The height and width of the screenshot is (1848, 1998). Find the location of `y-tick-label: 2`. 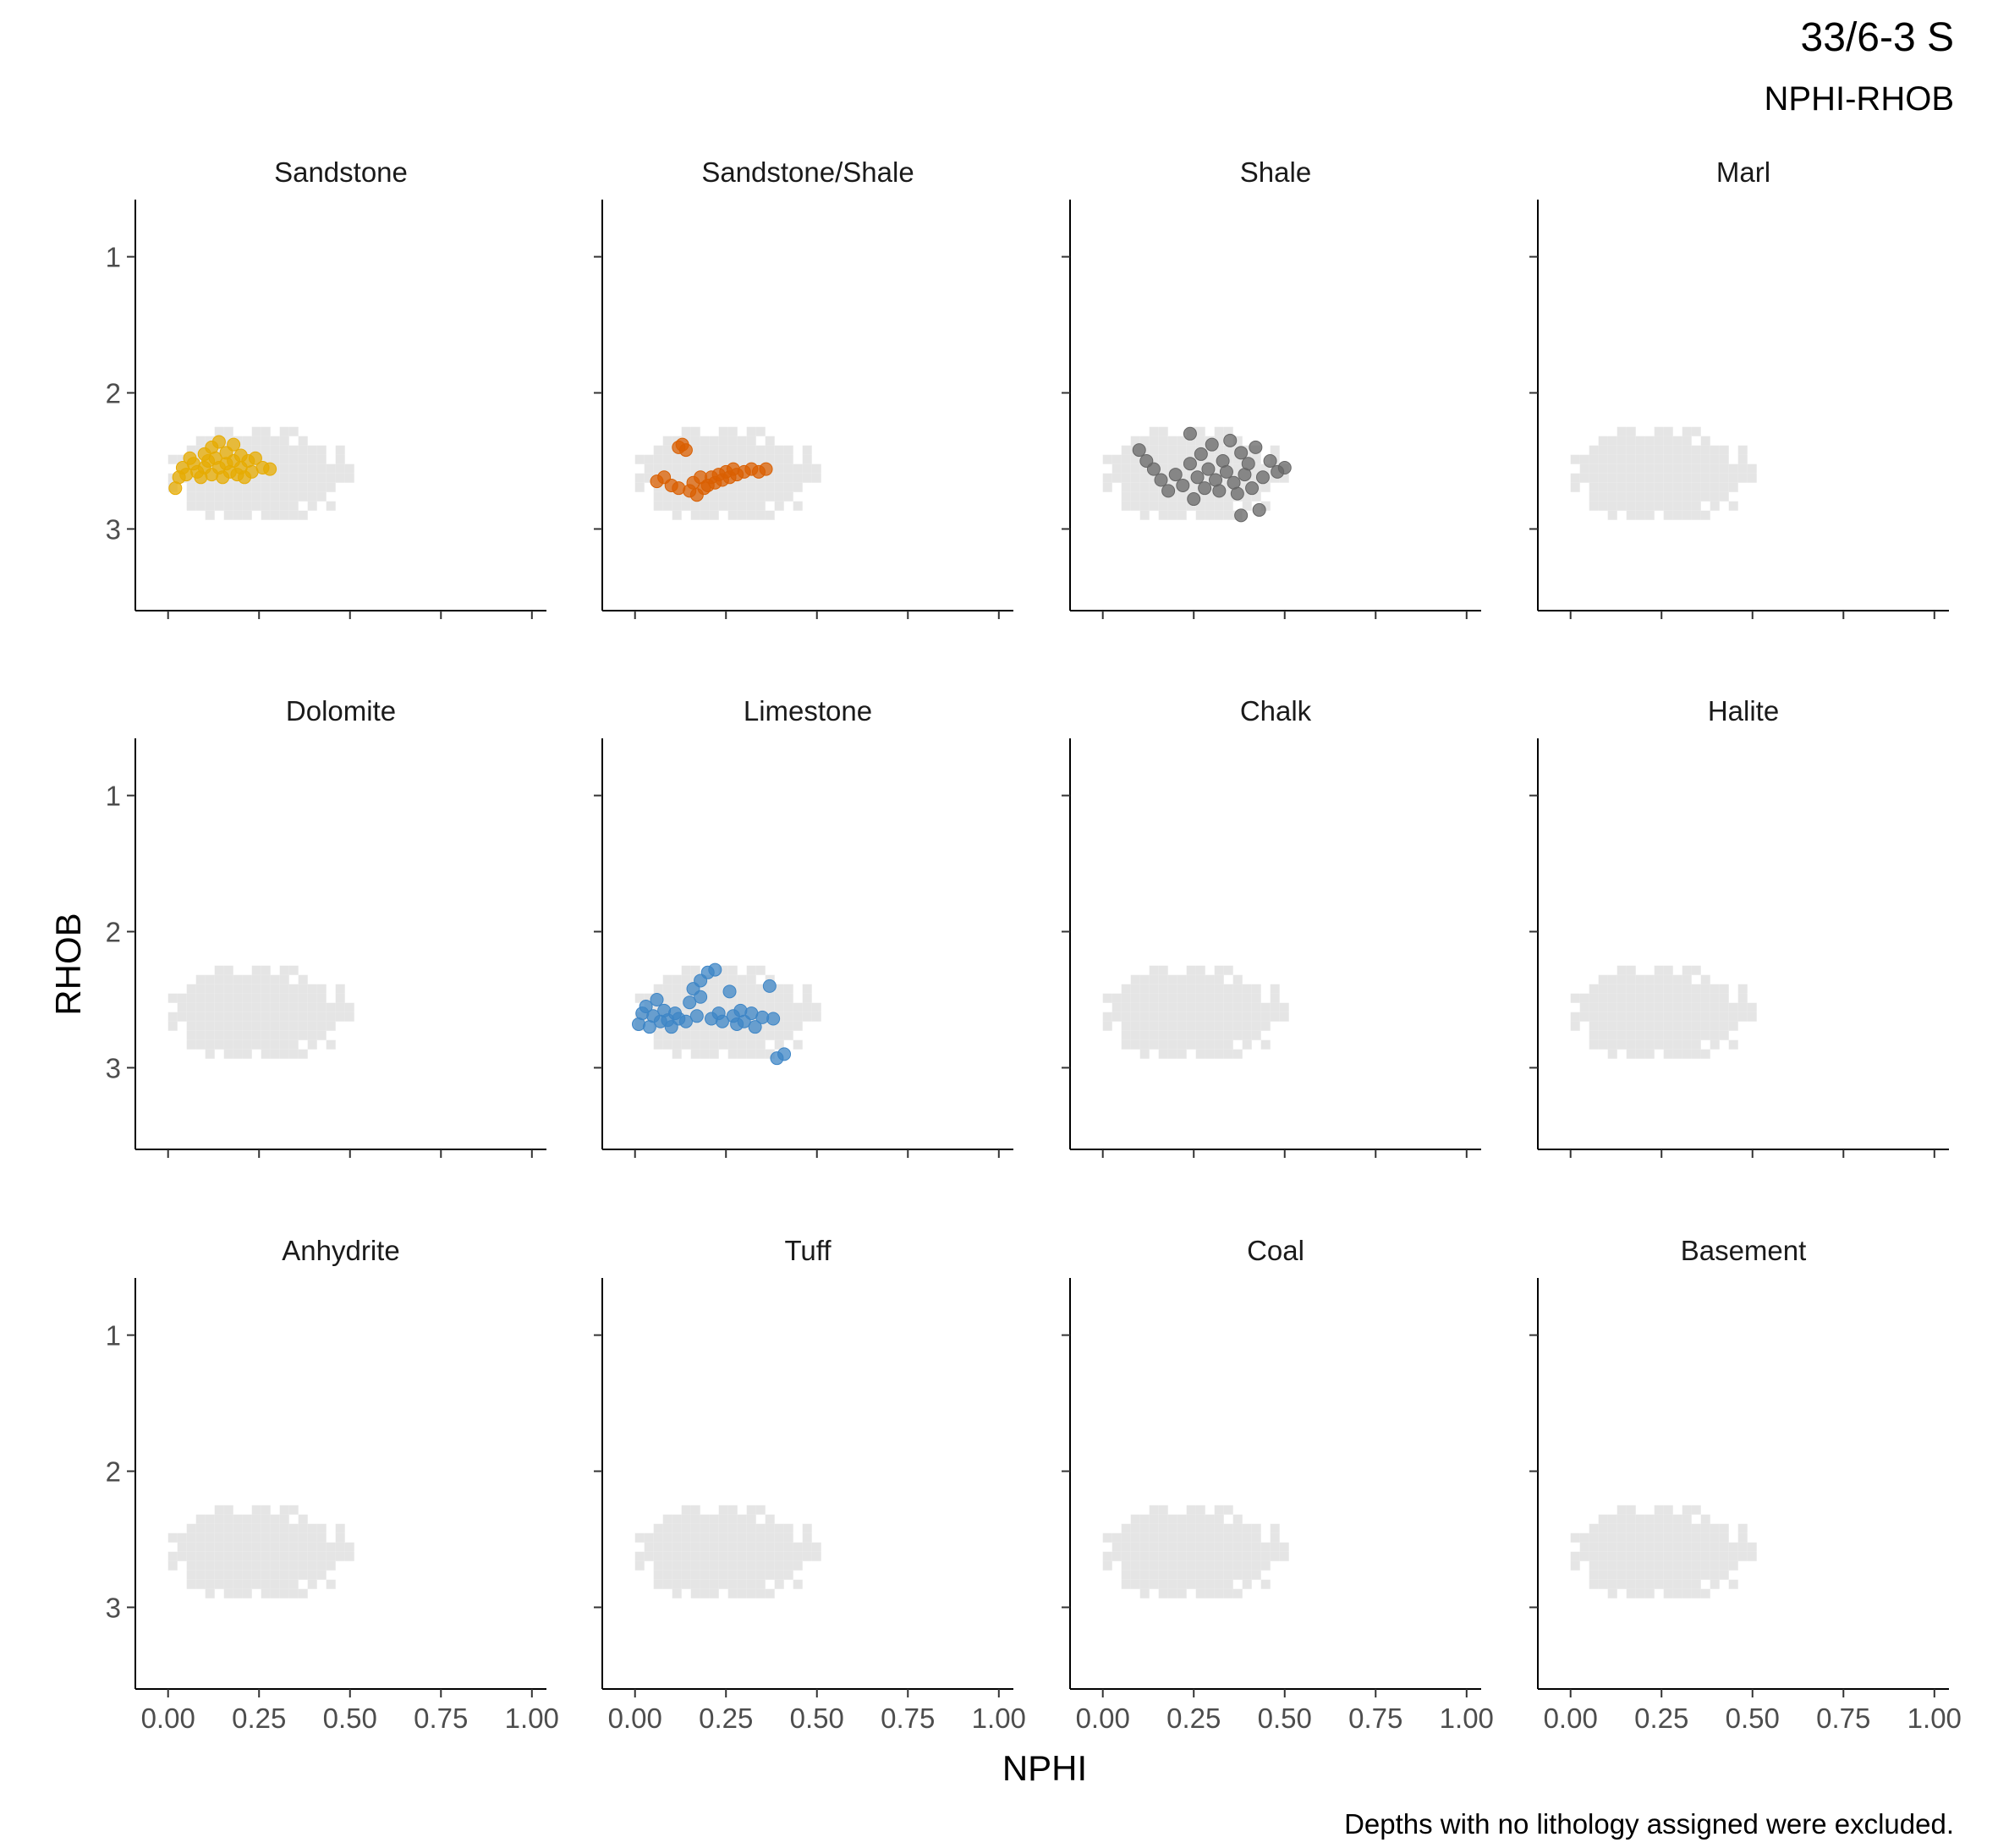

y-tick-label: 2 is located at coordinates (113, 1472).